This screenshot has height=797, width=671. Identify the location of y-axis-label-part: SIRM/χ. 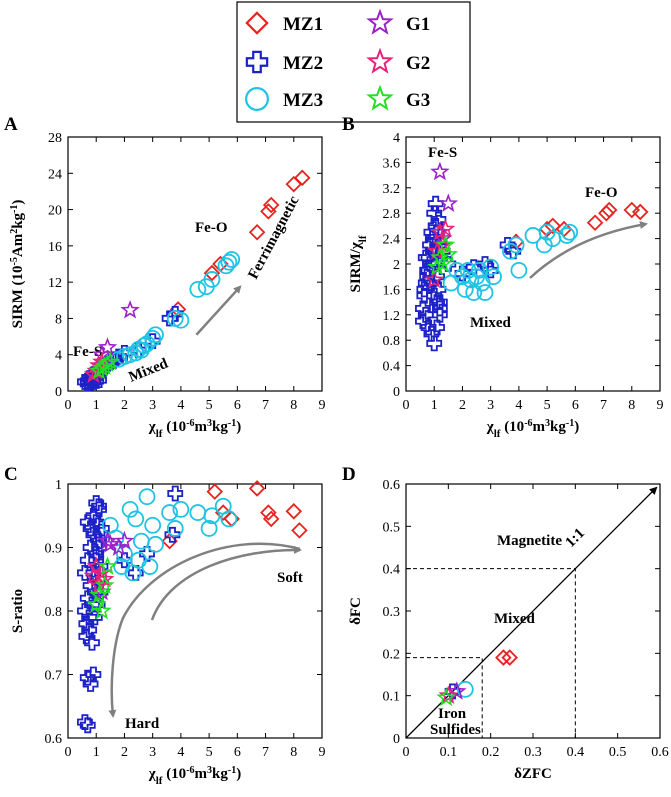
(356, 266).